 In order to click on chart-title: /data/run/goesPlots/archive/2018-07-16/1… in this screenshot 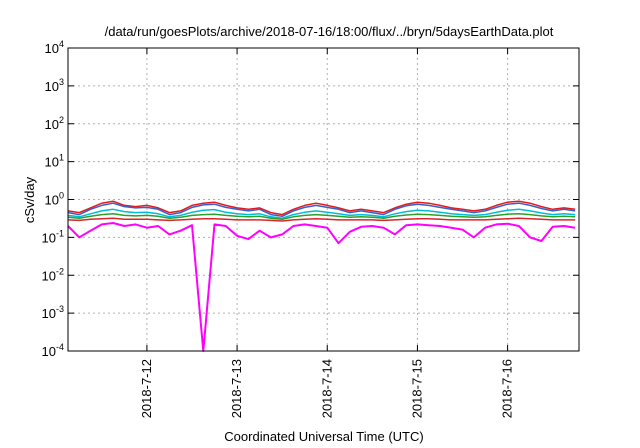, I will do `click(329, 31)`.